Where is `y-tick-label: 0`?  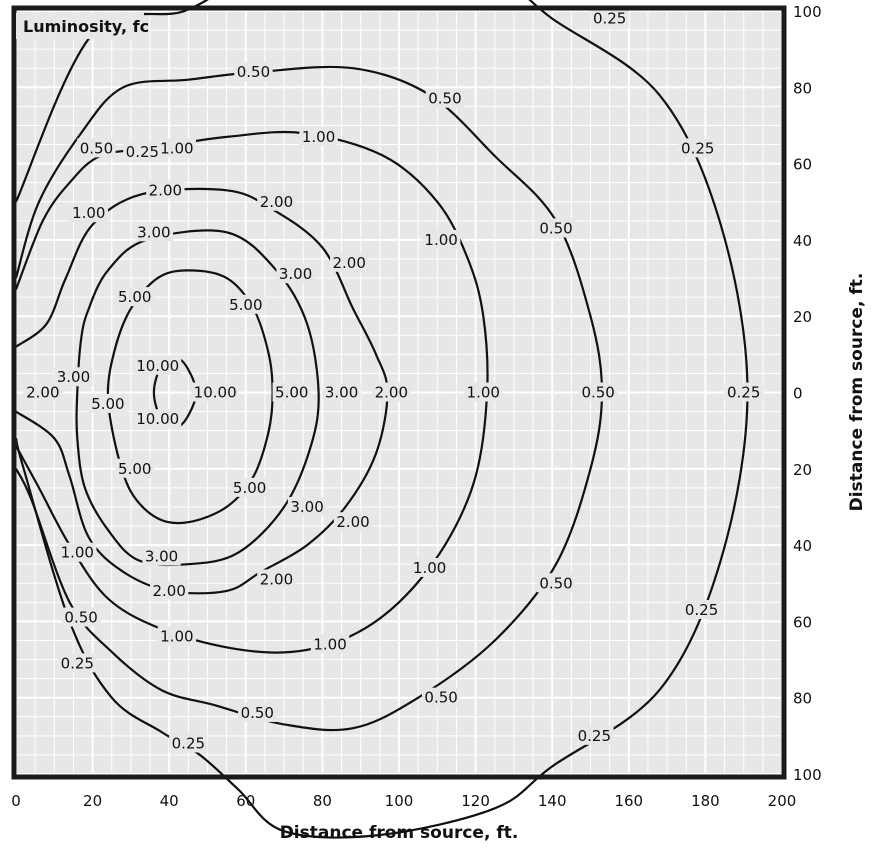
y-tick-label: 0 is located at coordinates (798, 394).